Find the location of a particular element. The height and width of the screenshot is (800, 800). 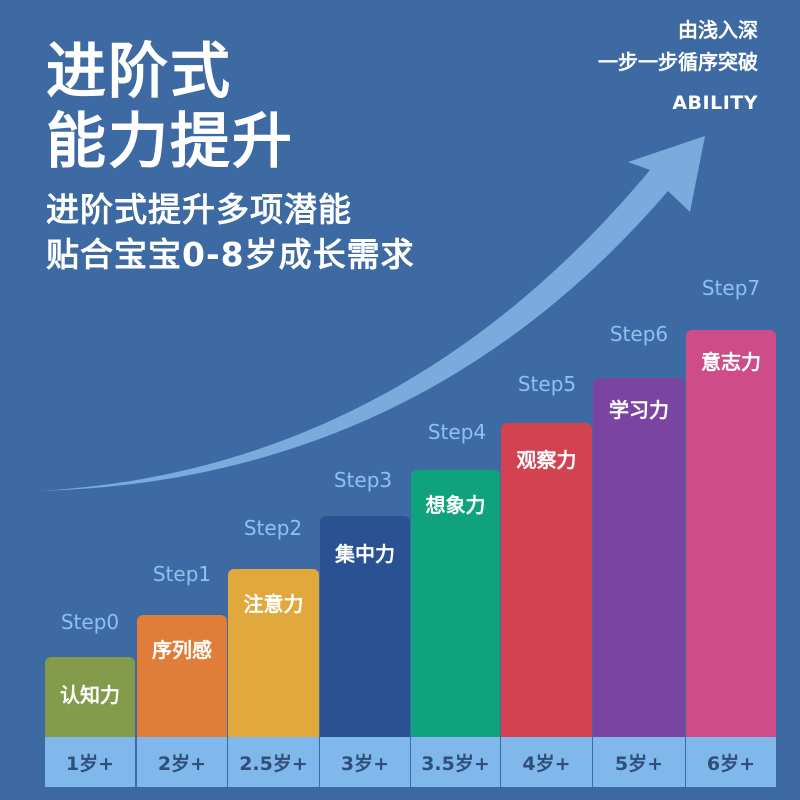

ability-bar: 序列感 is located at coordinates (182, 678).